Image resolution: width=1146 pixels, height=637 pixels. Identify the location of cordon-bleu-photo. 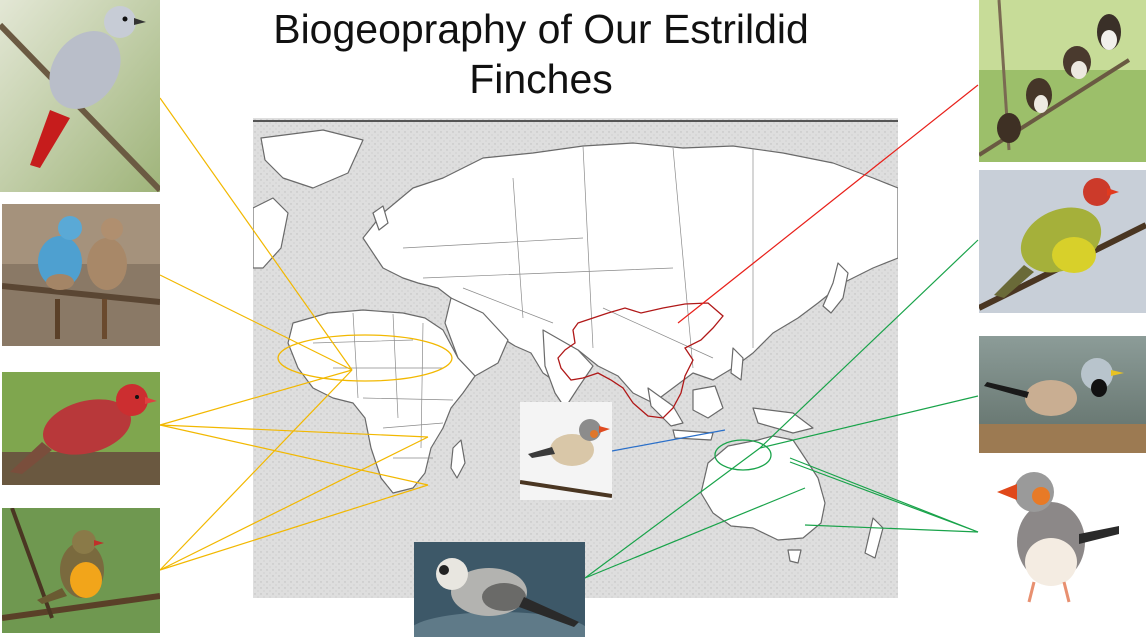
(81, 275).